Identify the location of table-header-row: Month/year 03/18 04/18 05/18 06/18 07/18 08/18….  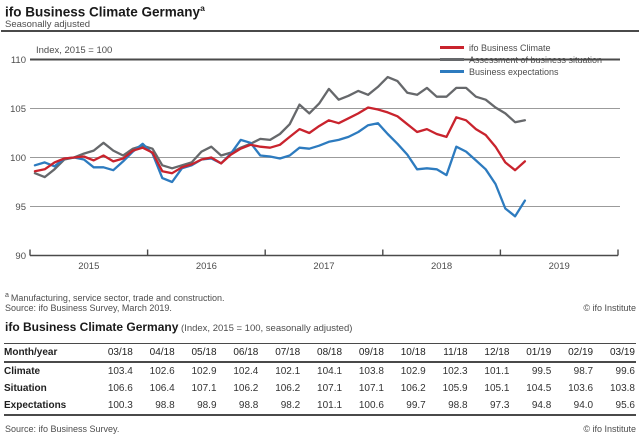
(320, 353).